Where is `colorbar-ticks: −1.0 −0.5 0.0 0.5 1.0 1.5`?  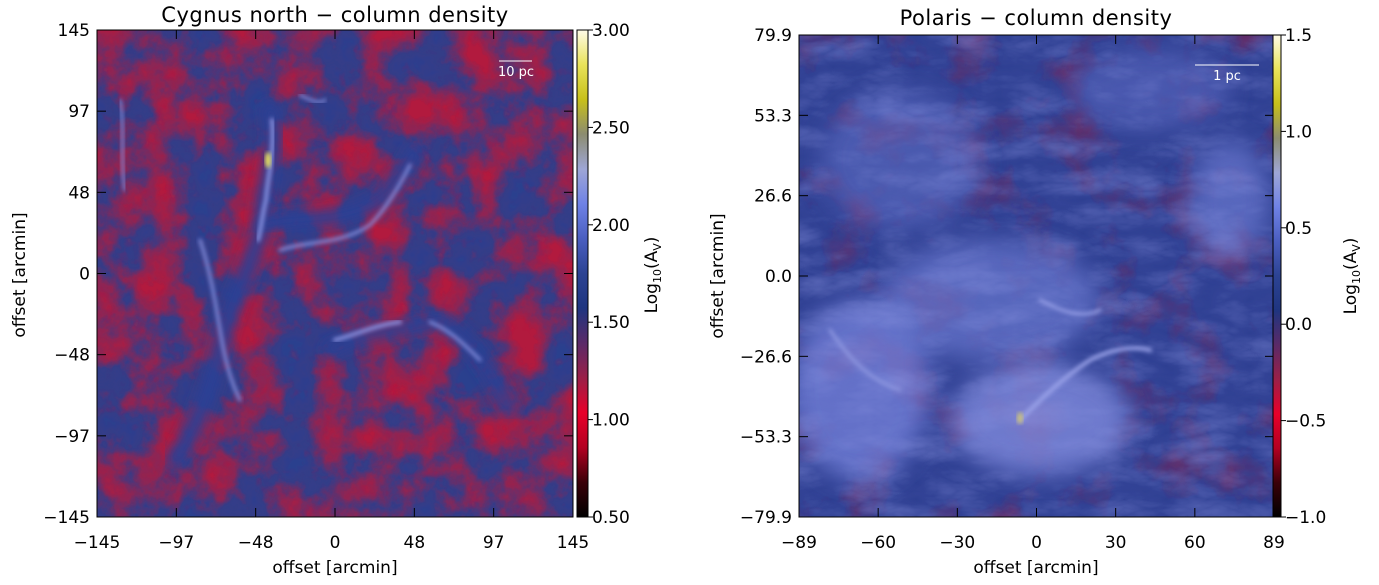 colorbar-ticks: −1.0 −0.5 0.0 0.5 1.0 1.5 is located at coordinates (1303, 277).